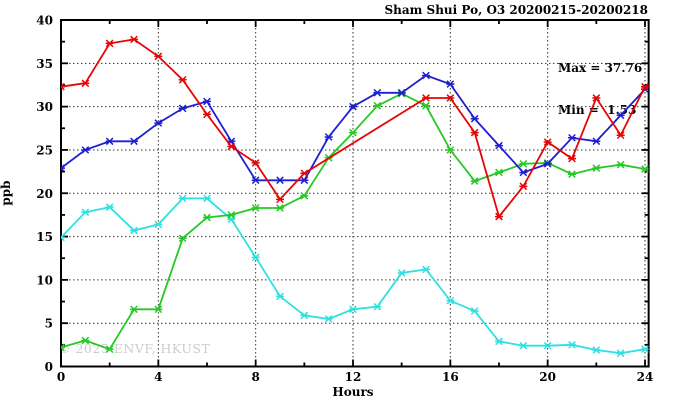  What do you see at coordinates (645, 377) in the screenshot?
I see `x-tick-label: 24` at bounding box center [645, 377].